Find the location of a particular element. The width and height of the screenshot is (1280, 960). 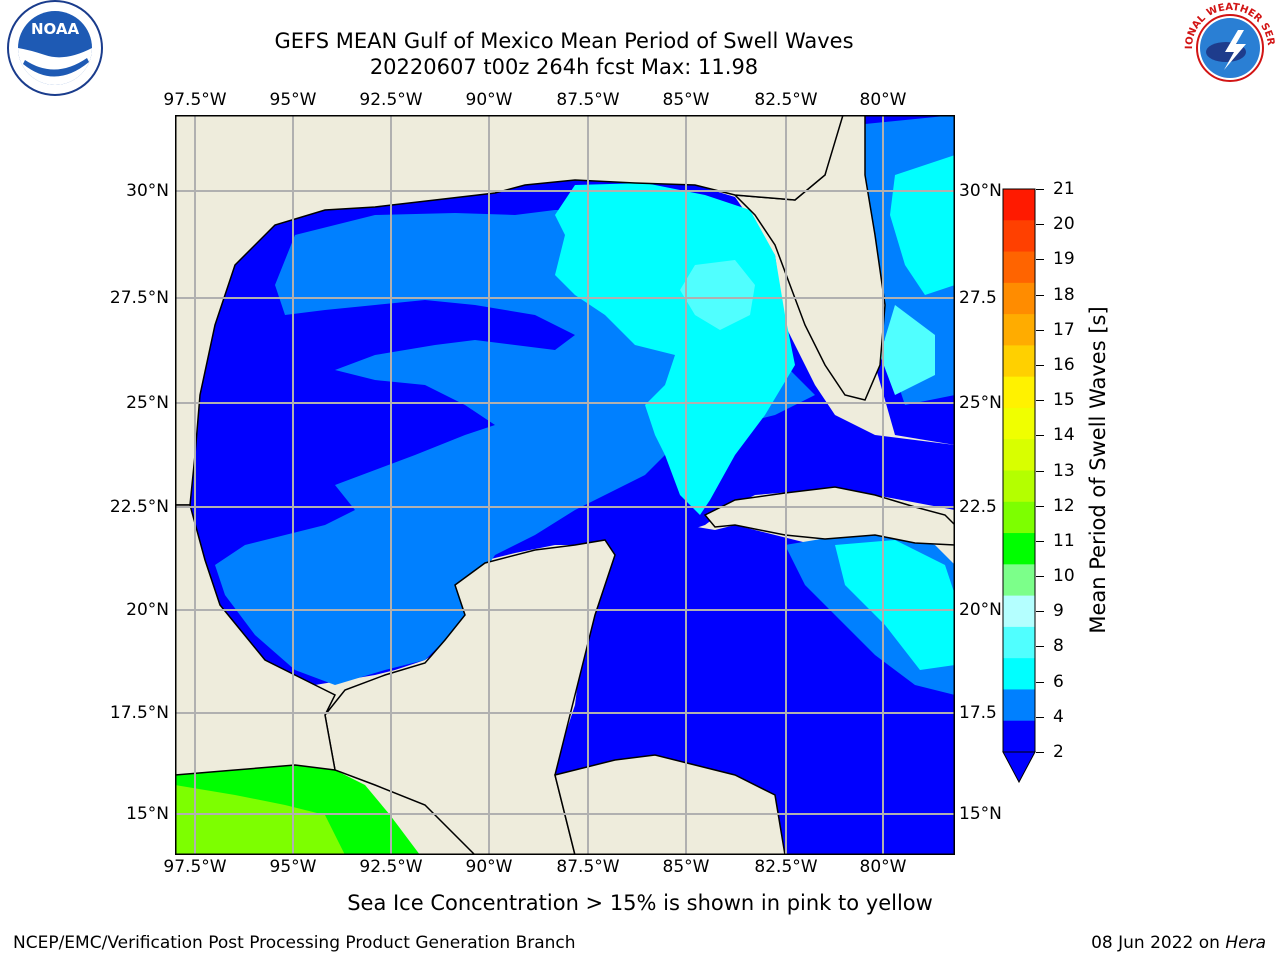

atlantic-water-p8 is located at coordinates (907, 350).